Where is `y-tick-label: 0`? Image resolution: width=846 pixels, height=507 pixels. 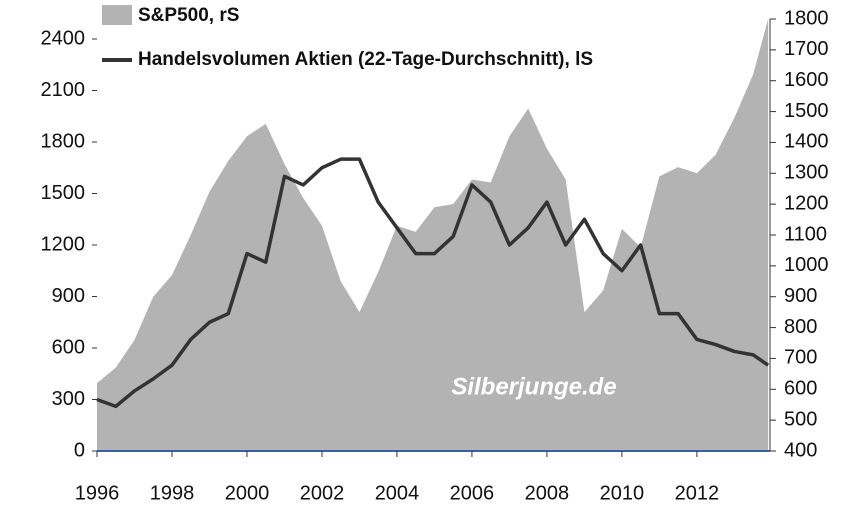
y-tick-label: 0 is located at coordinates (79, 450).